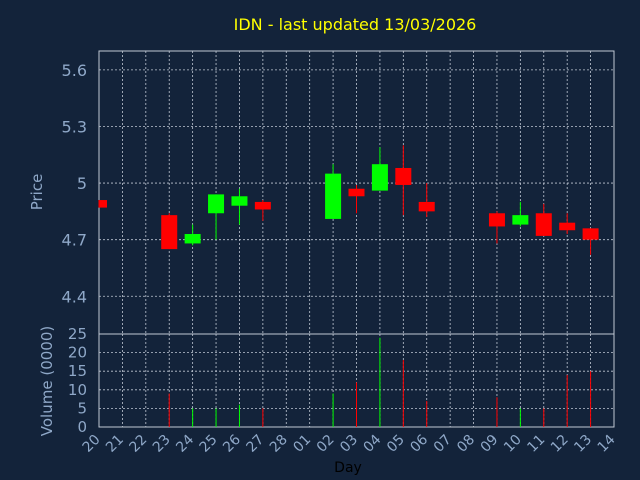  Describe the element at coordinates (162, 444) in the screenshot. I see `x-tick-label: 23` at that location.